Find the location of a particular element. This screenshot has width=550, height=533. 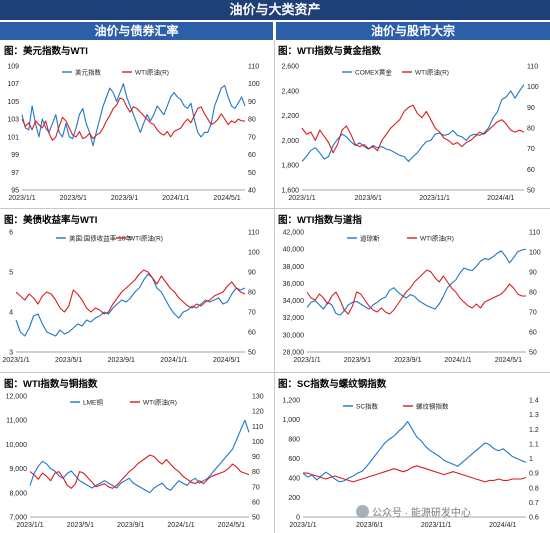

right-tick-label: 0.7 is located at coordinates (534, 503).